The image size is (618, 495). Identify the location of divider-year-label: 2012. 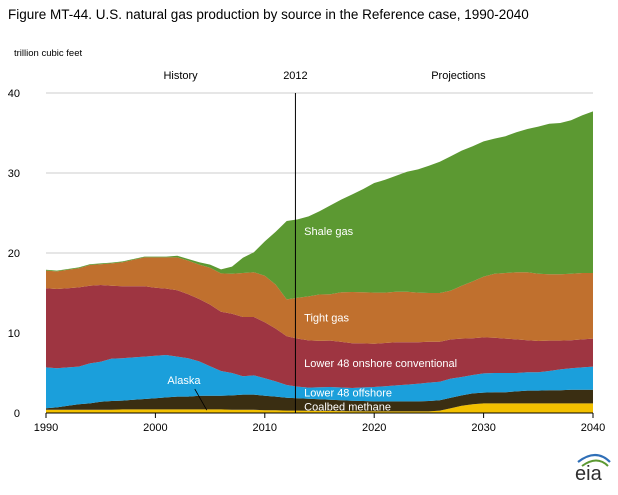
(295, 76).